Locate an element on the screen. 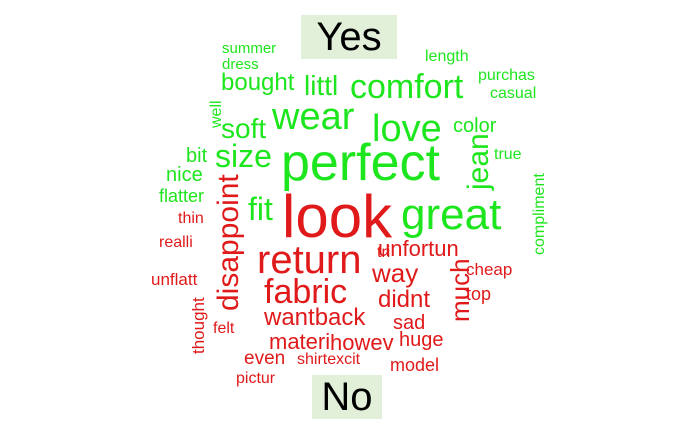 Image resolution: width=700 pixels, height=432 pixels. cloud-word-perfect: perfect is located at coordinates (360, 163).